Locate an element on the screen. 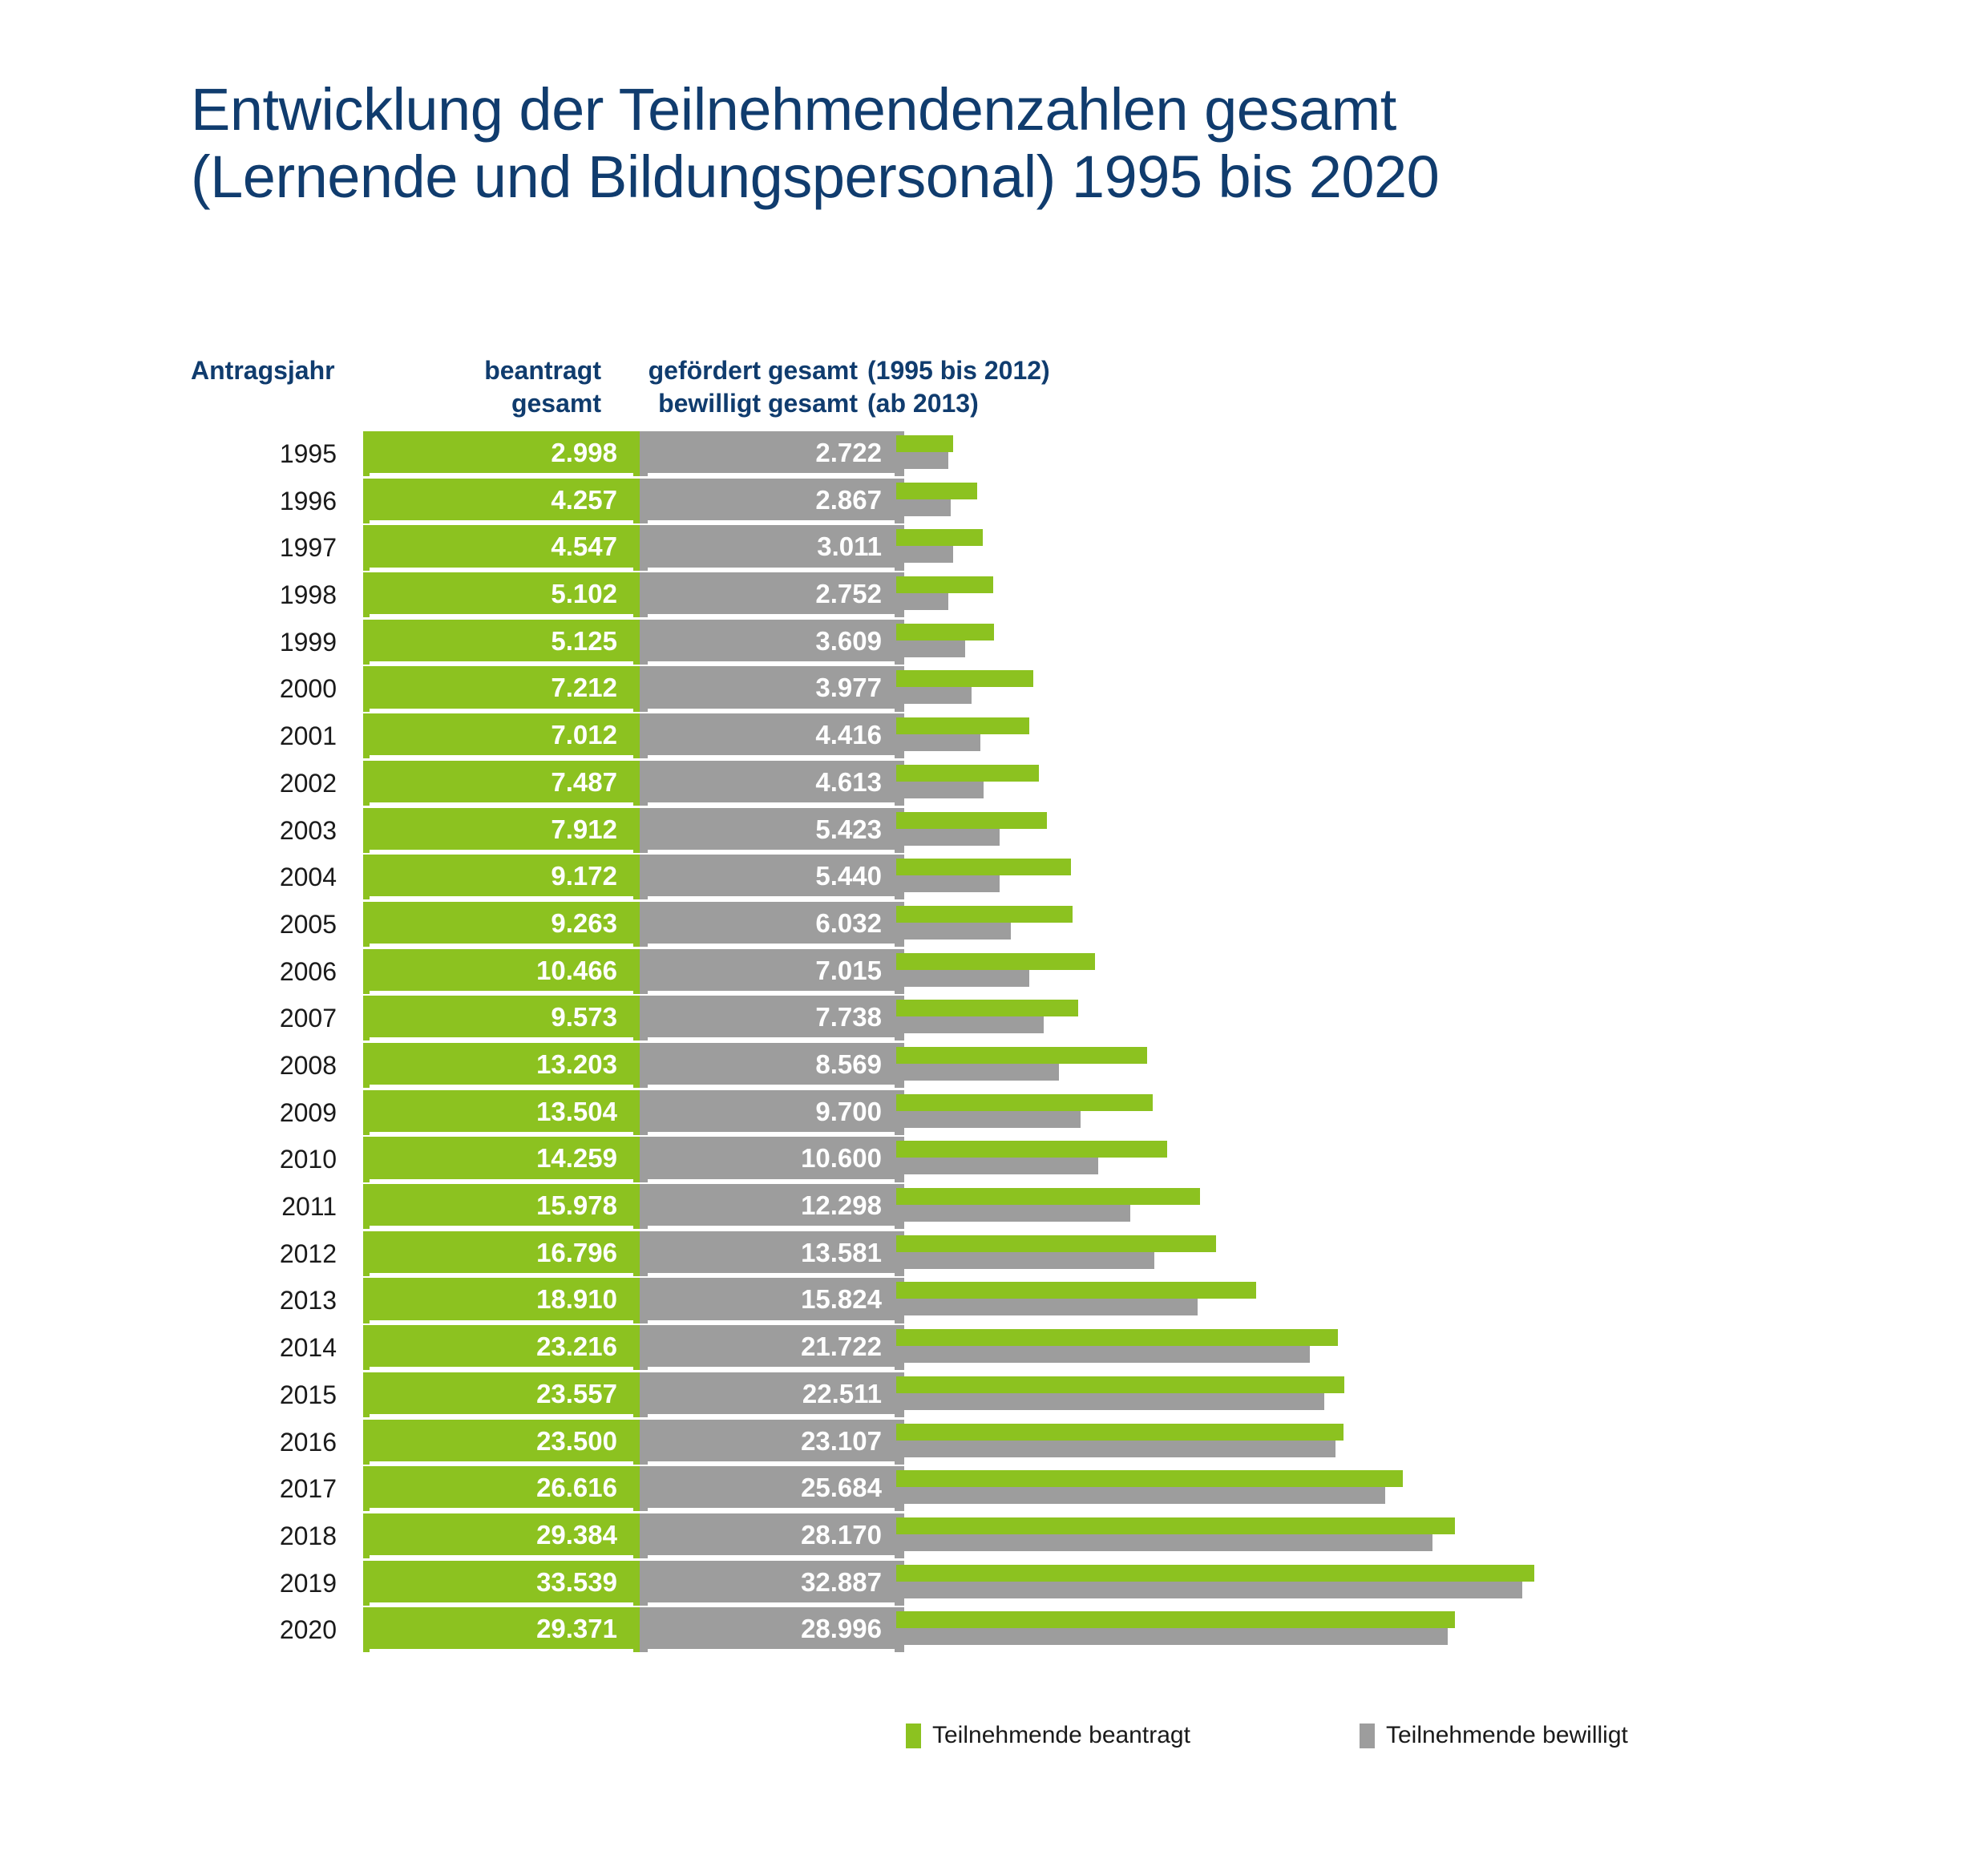  cell-granted-value: 3.609 is located at coordinates (848, 640).